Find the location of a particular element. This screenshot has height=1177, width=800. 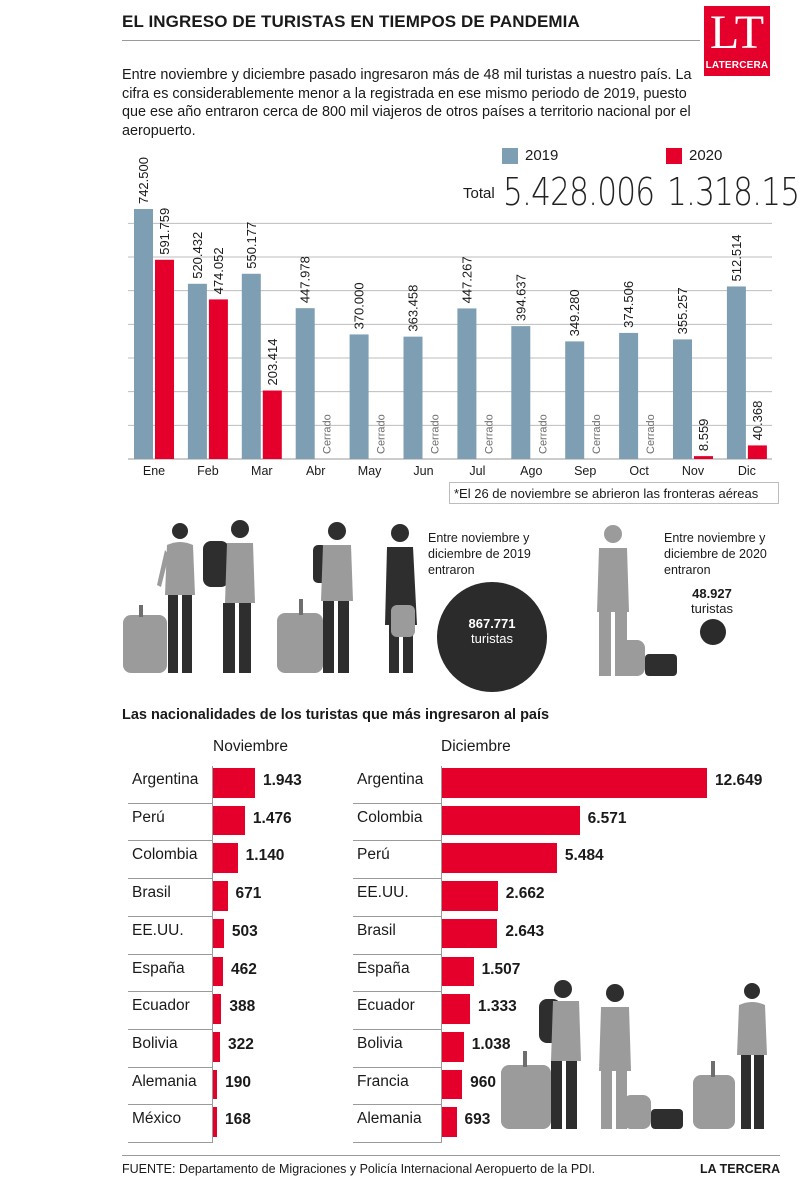

travelers-bottom-illustration is located at coordinates (634, 1054).